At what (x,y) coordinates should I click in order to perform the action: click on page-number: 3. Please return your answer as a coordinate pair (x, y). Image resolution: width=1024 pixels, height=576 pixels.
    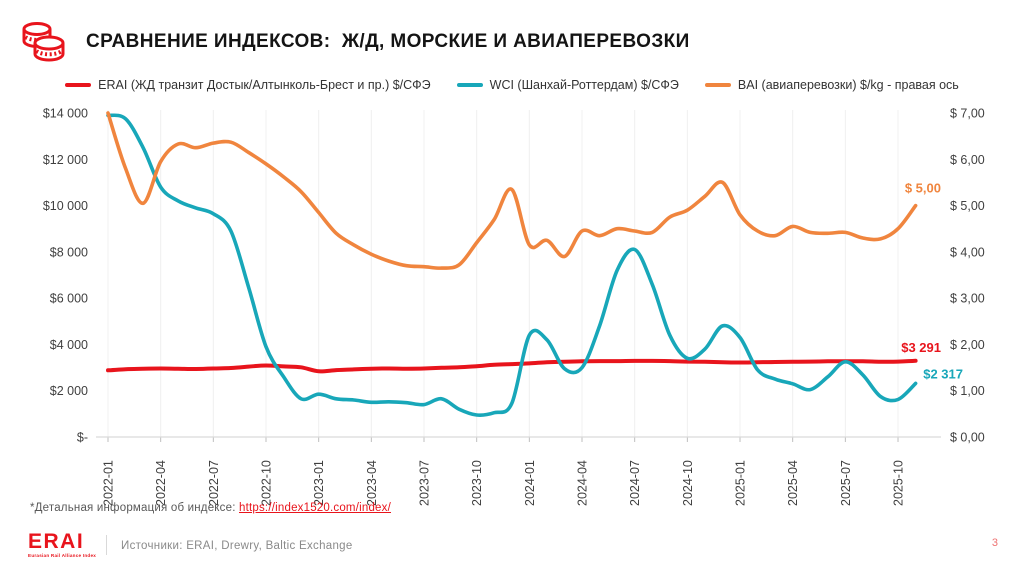
    Looking at the image, I should click on (994, 543).